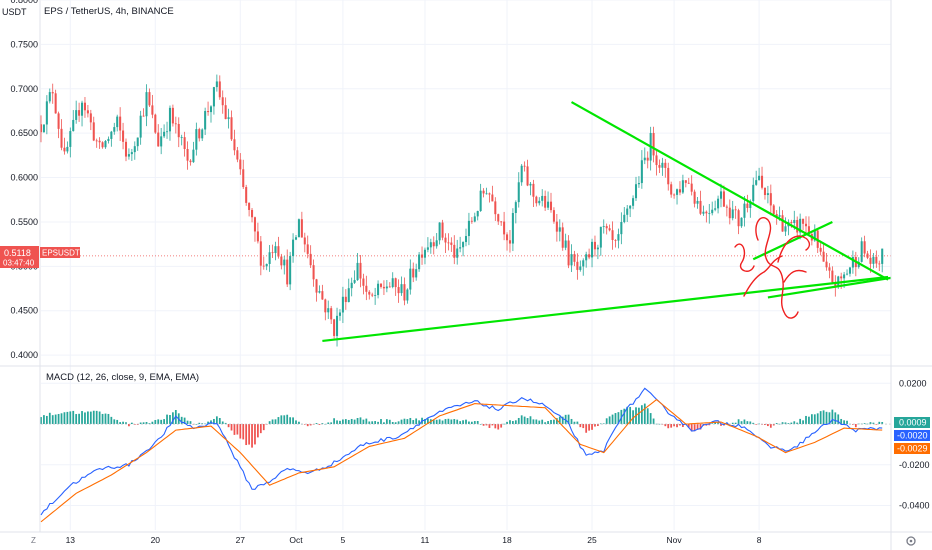 This screenshot has width=932, height=550. What do you see at coordinates (40, 257) in the screenshot?
I see `ticker-badge: 0.5118 03:47:40 EPSUSDT` at bounding box center [40, 257].